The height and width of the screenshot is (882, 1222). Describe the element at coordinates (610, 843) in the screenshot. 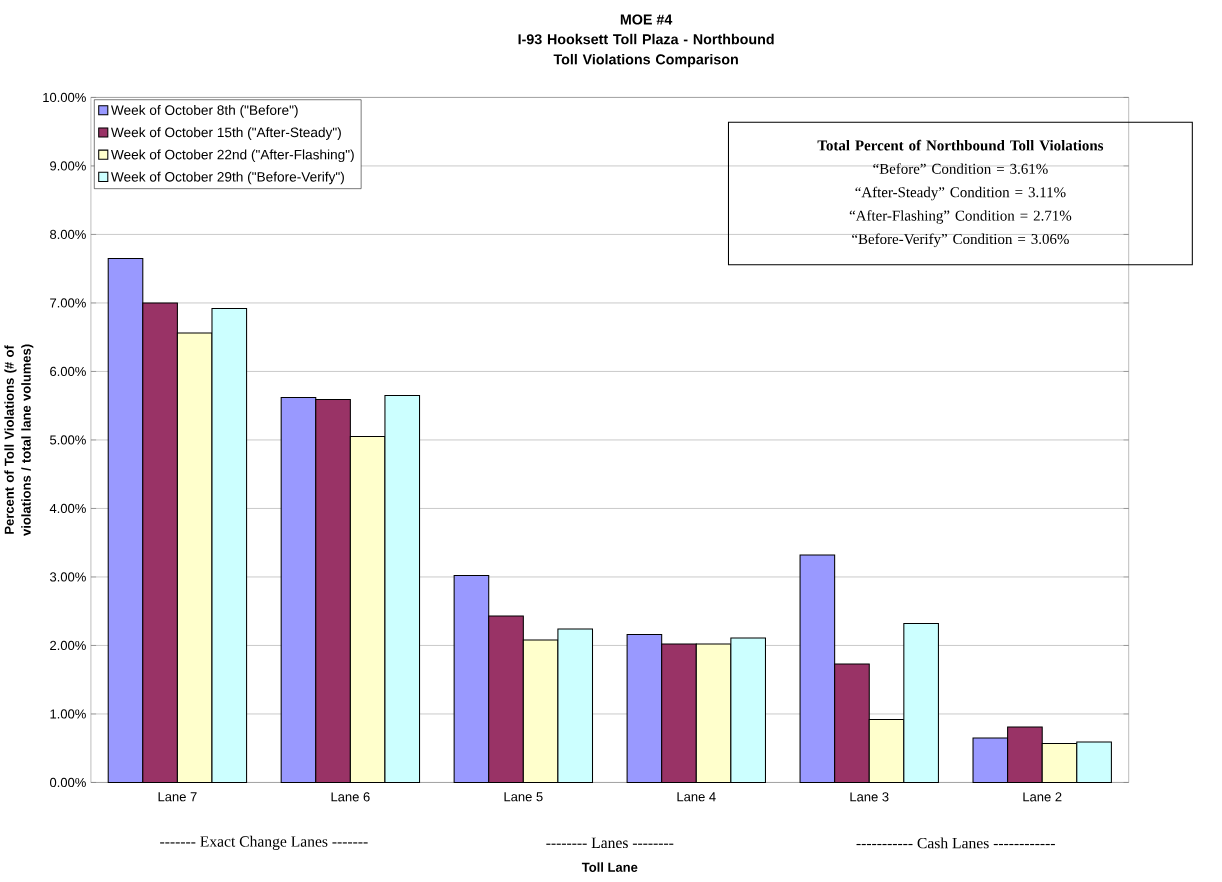

I see `text: -------- Lanes --------` at that location.